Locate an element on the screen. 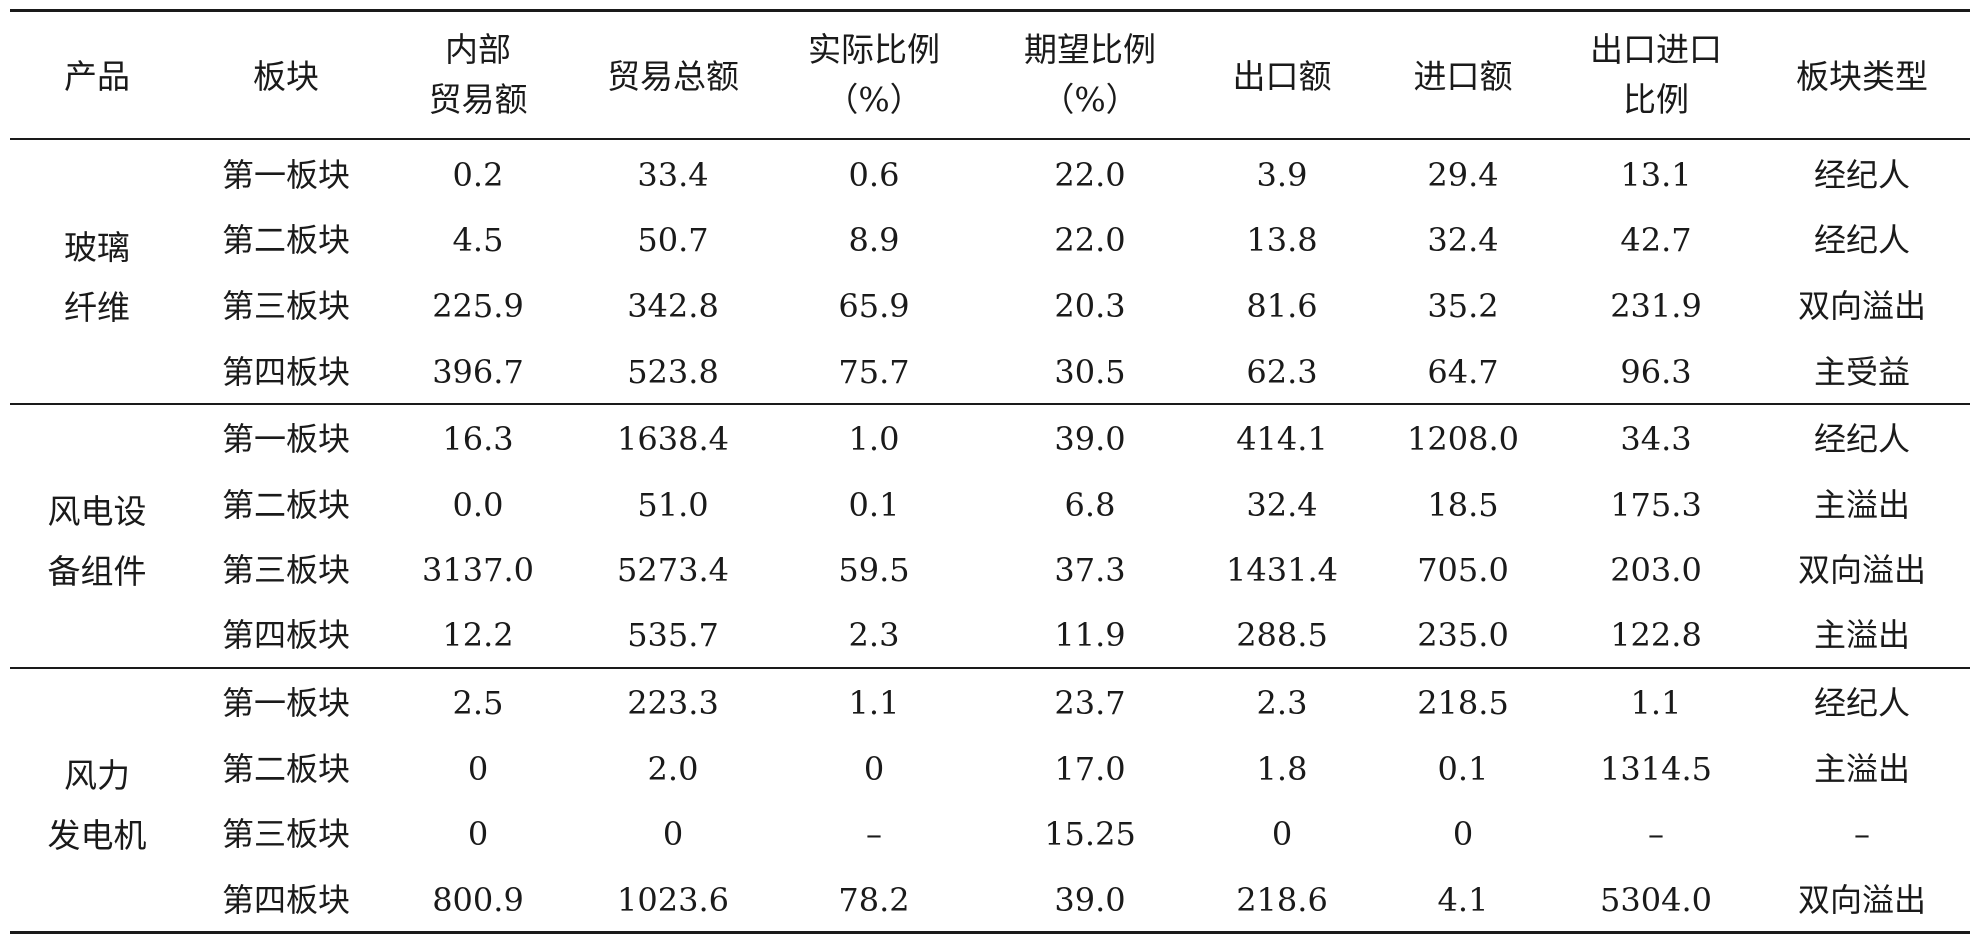 This screenshot has width=1975, height=938. total-trade-cell: 523.8 is located at coordinates (673, 372).